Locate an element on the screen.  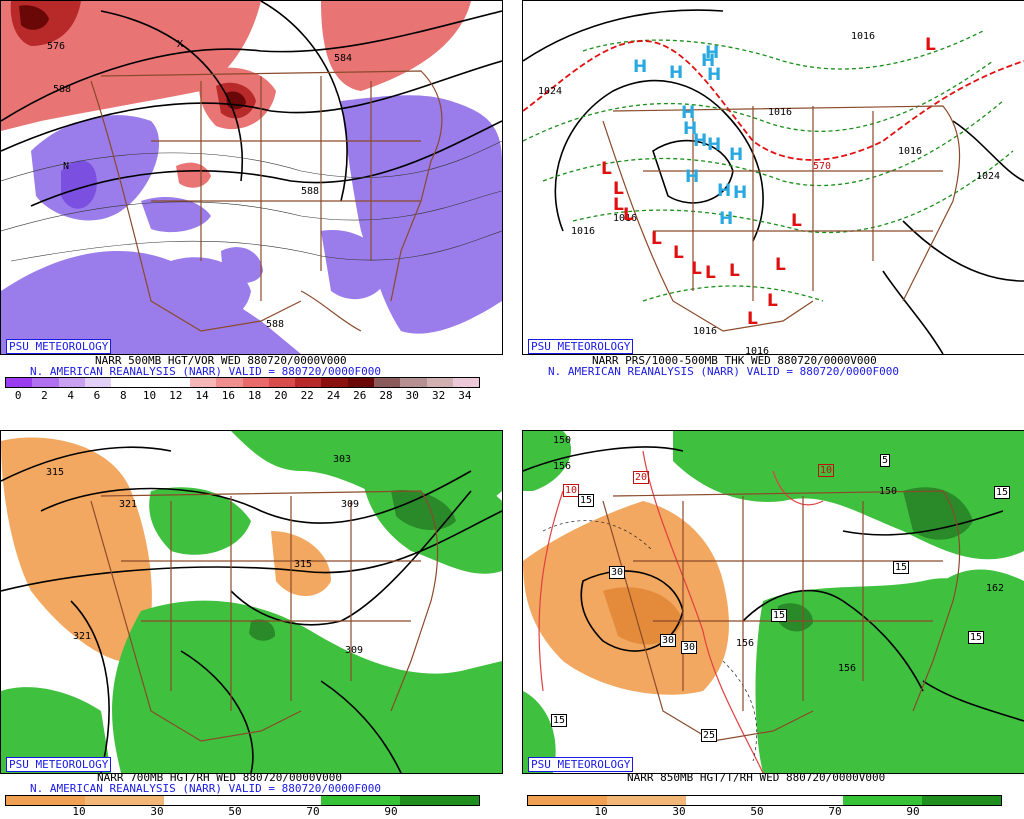
isobar-label: 1024 is located at coordinates (550, 91).